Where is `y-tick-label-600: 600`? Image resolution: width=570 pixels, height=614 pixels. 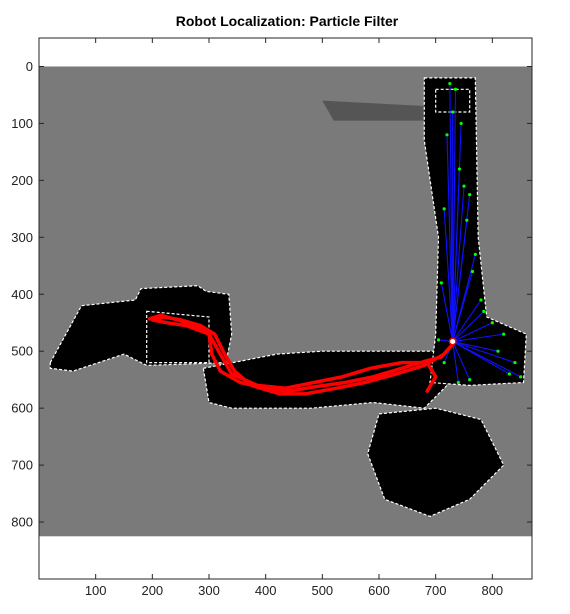 y-tick-label-600: 600 is located at coordinates (22, 408).